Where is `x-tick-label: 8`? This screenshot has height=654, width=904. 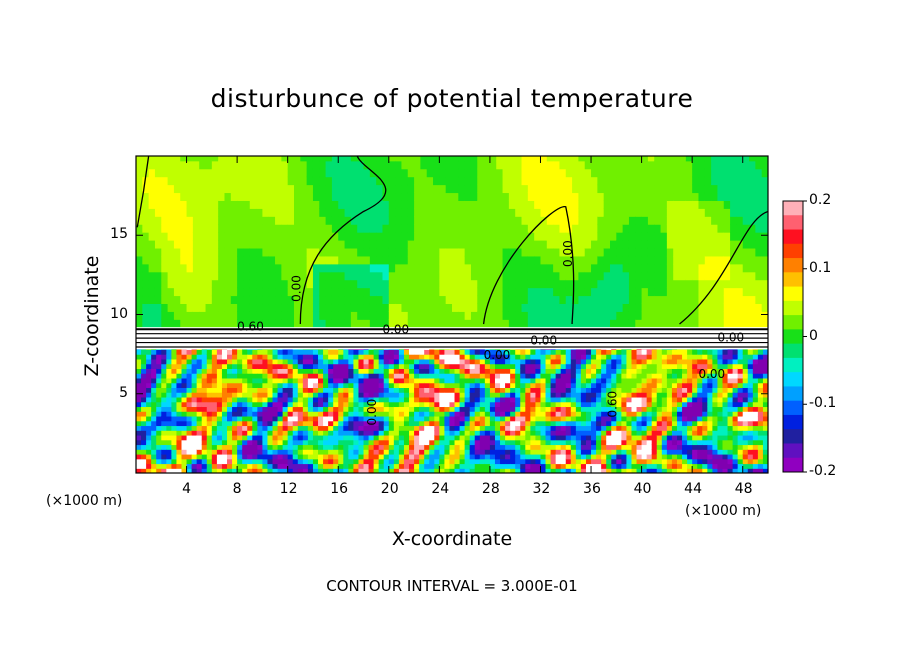
x-tick-label: 8 is located at coordinates (237, 489).